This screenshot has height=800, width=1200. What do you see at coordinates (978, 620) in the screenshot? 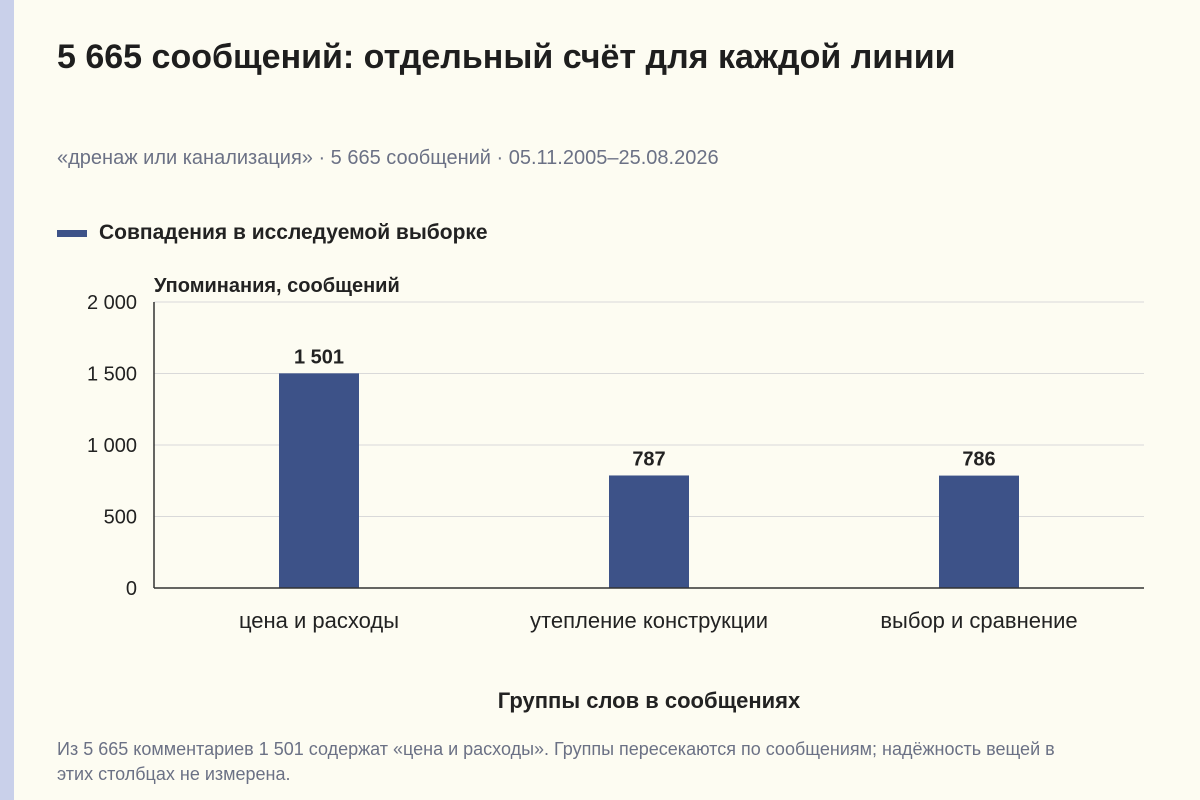
I see `x-tick-label: выбор и сравнение` at bounding box center [978, 620].